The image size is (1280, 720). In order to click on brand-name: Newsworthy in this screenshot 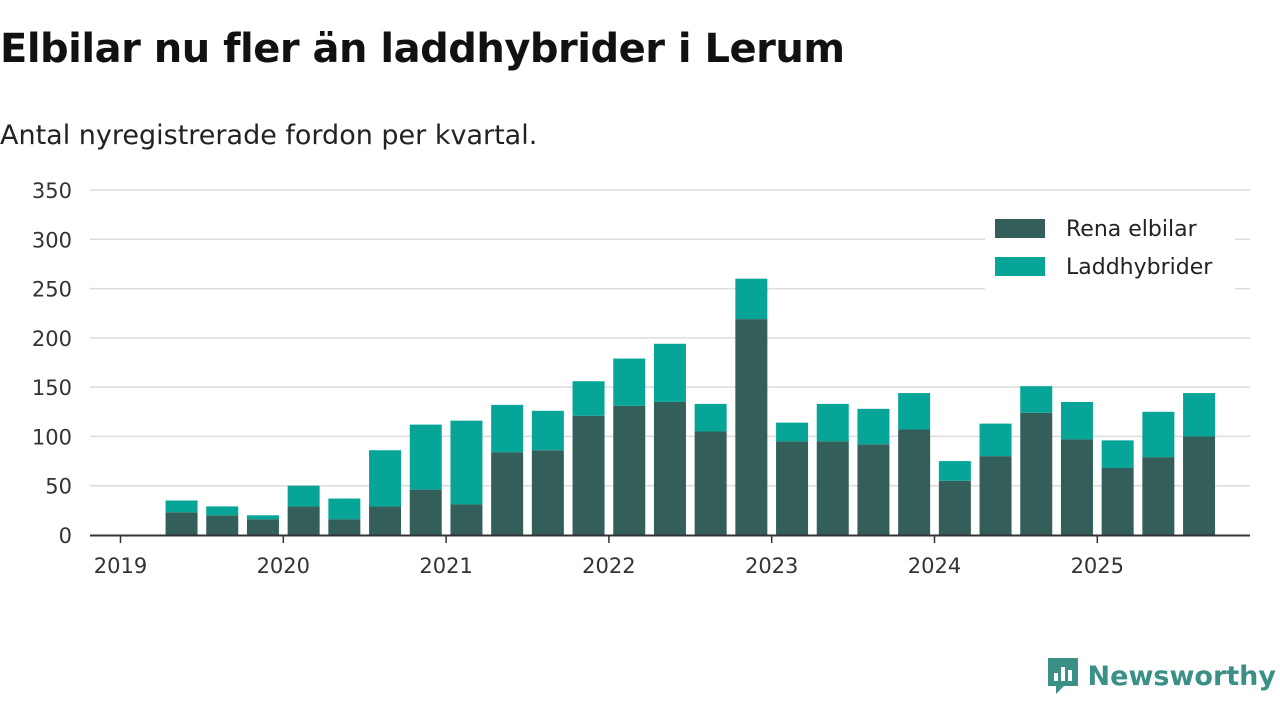, I will do `click(1181, 676)`.